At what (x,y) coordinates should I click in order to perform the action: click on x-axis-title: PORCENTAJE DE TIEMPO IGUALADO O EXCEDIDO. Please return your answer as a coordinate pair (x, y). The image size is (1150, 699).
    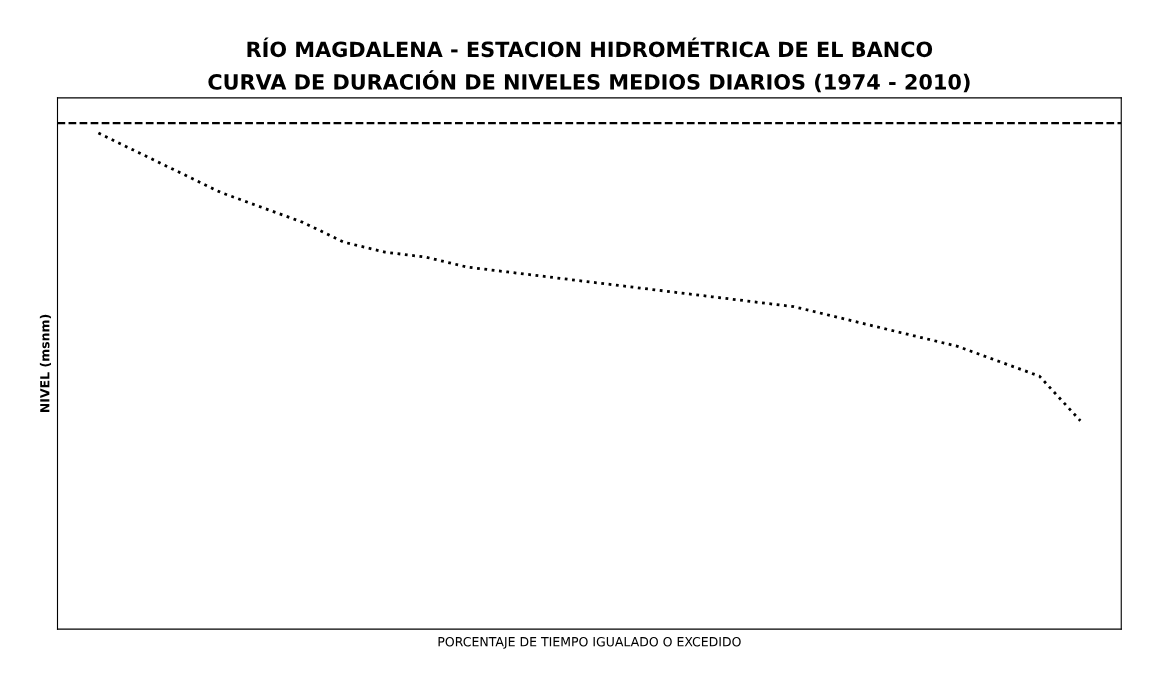
    Looking at the image, I should click on (589, 642).